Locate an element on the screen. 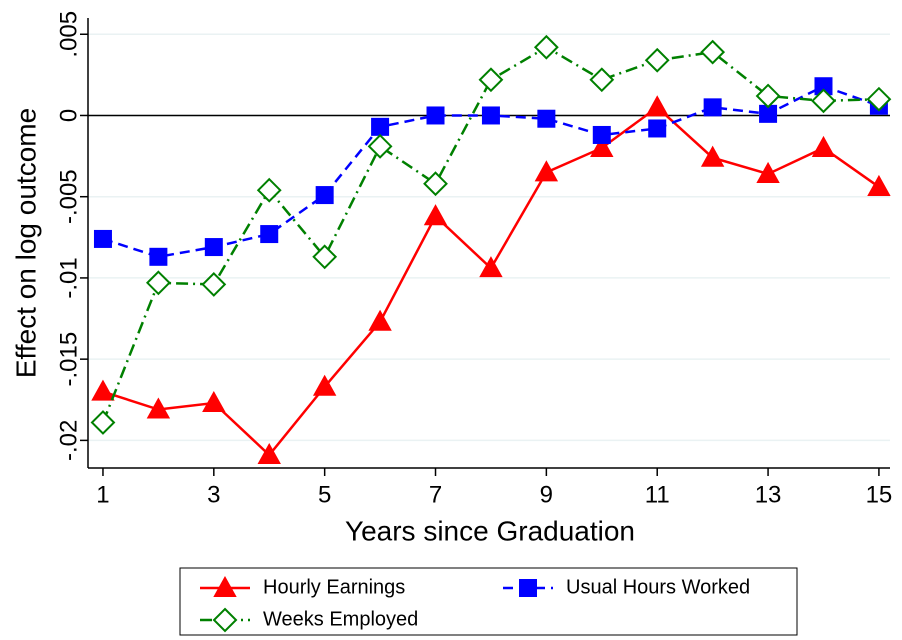 The height and width of the screenshot is (640, 902). x-tick-label: 5 is located at coordinates (324, 494).